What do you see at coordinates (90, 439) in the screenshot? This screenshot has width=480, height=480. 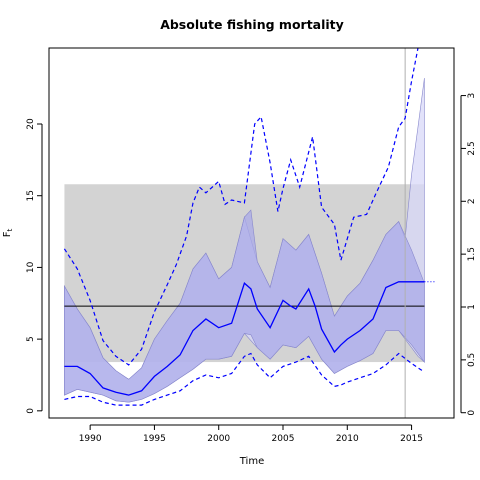 I see `x-tick-label: 1990` at bounding box center [90, 439].